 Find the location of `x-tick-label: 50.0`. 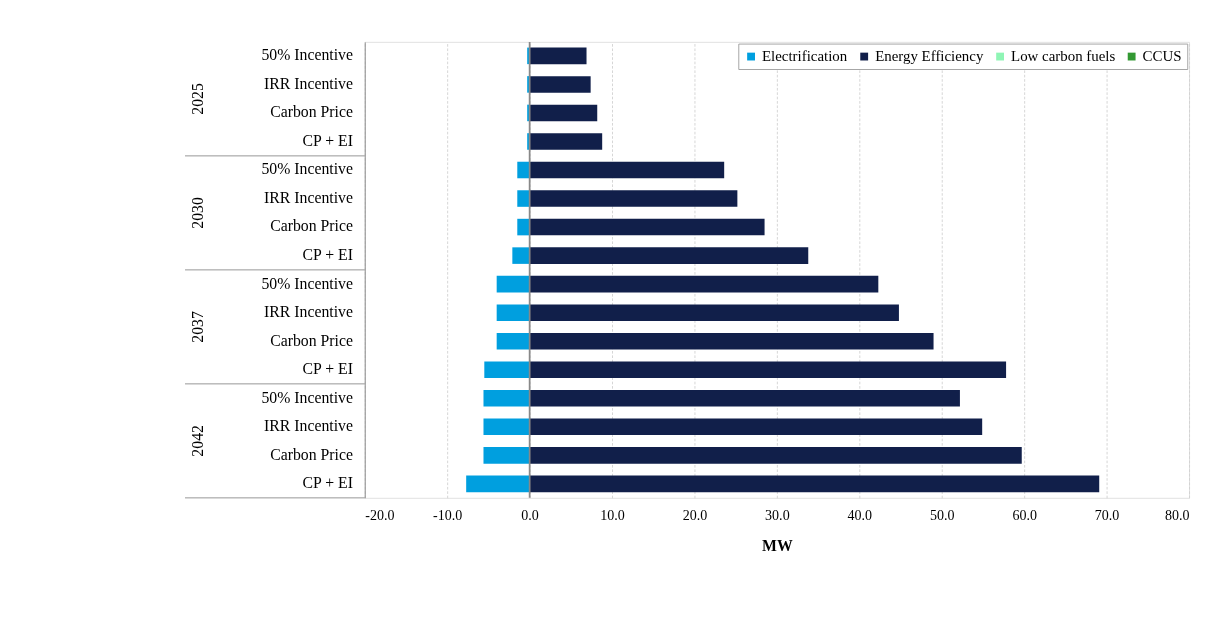

x-tick-label: 50.0 is located at coordinates (942, 515).